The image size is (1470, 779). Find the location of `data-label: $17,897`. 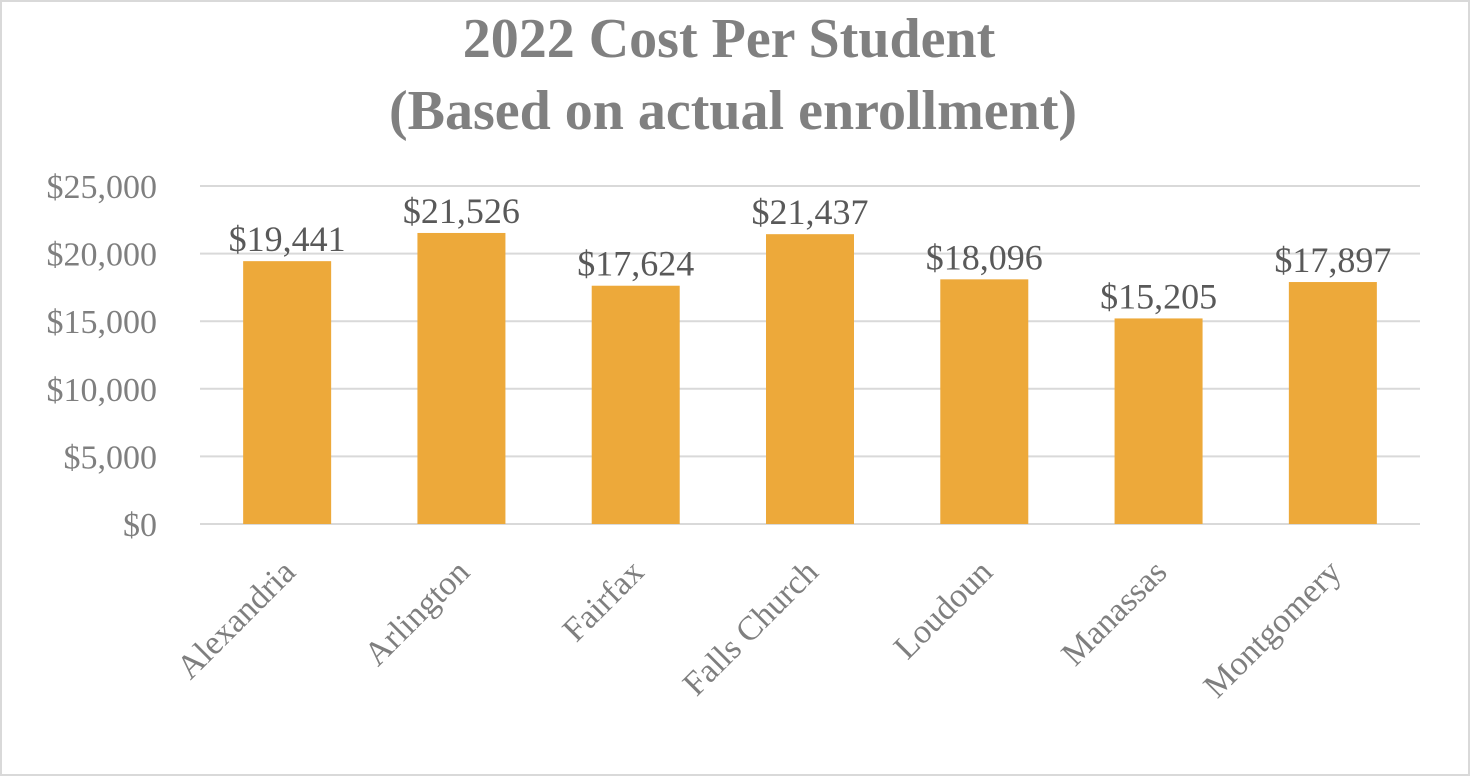

data-label: $17,897 is located at coordinates (1332, 260).